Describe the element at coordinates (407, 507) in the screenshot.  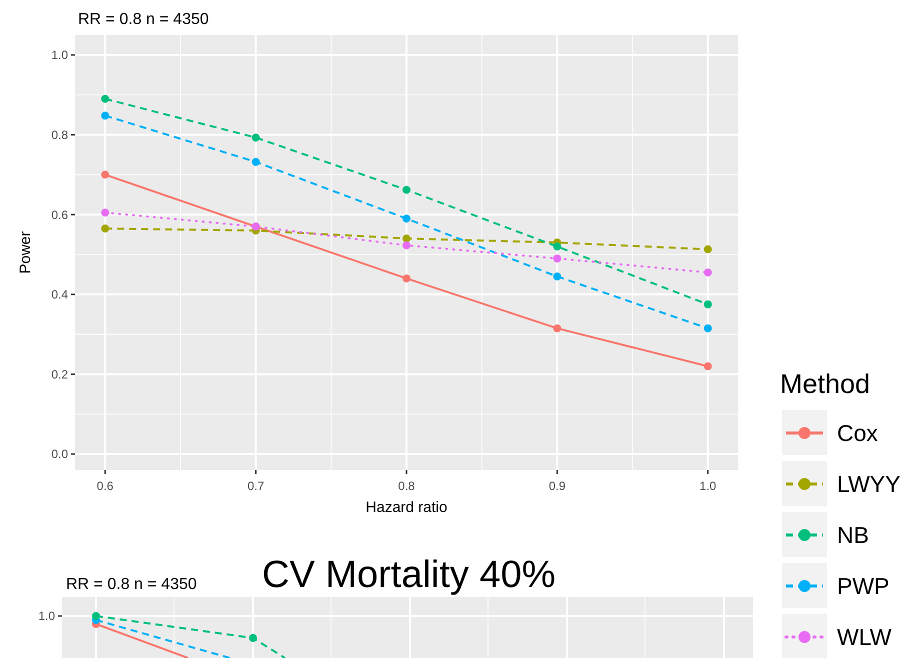
I see `x-axis-title: Hazard ratio` at that location.